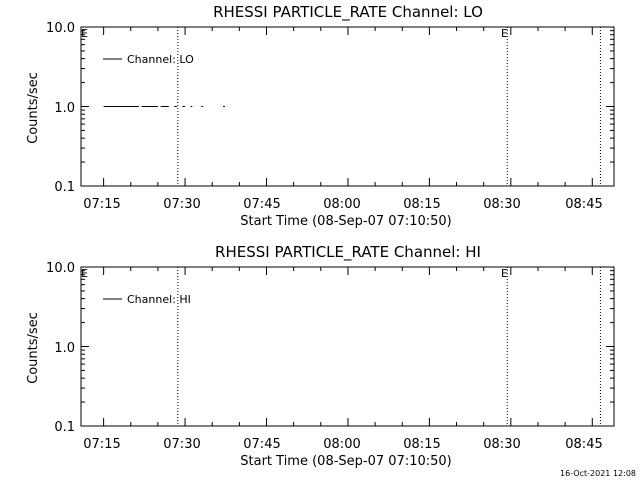 Image resolution: width=640 pixels, height=480 pixels. What do you see at coordinates (598, 473) in the screenshot?
I see `footer-timestamp: 16-Oct-2021 12:08` at bounding box center [598, 473].